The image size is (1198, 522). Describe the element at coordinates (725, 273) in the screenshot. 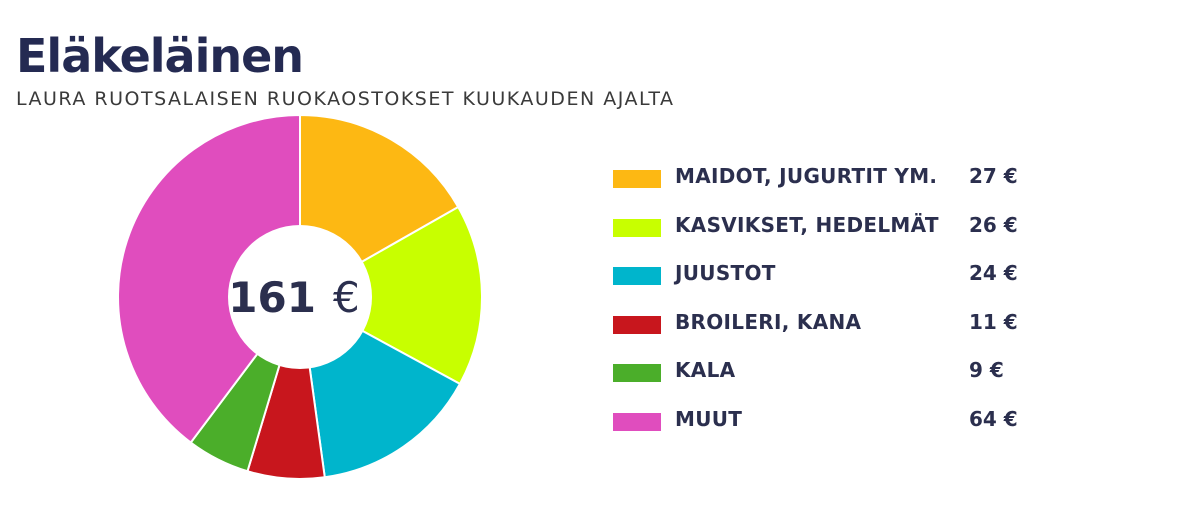

I see `legend-label: JUUSTOT` at that location.